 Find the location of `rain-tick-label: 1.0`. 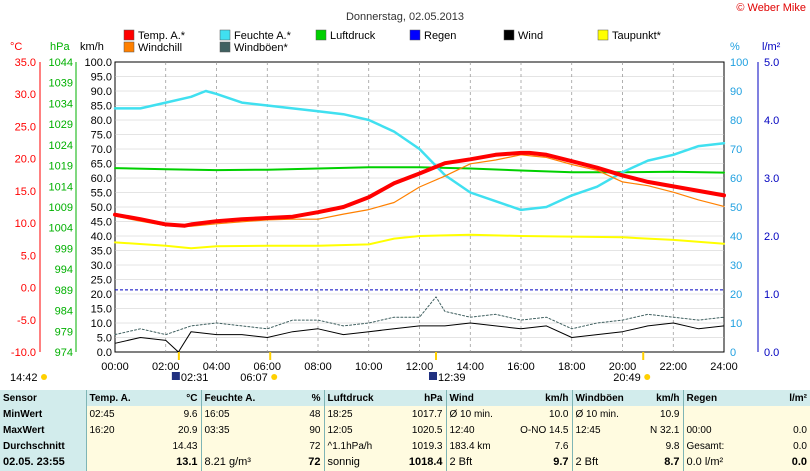

rain-tick-label: 1.0 is located at coordinates (771, 295).